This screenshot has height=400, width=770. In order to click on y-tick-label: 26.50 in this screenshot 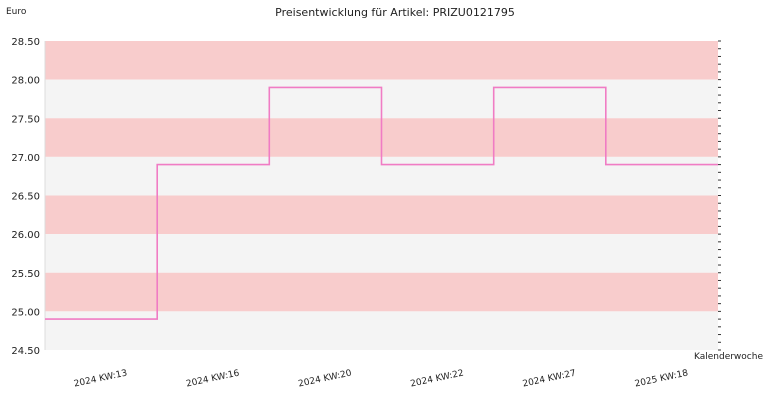, I will do `click(25, 197)`.